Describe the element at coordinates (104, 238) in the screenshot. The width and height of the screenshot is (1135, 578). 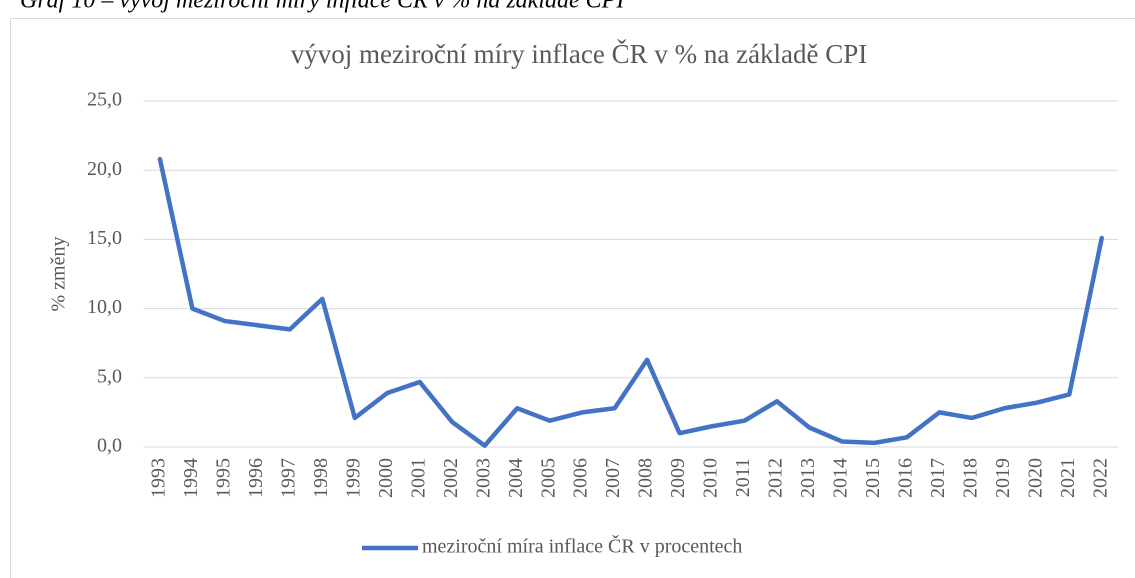
I see `y-tick-label: 15,0` at that location.